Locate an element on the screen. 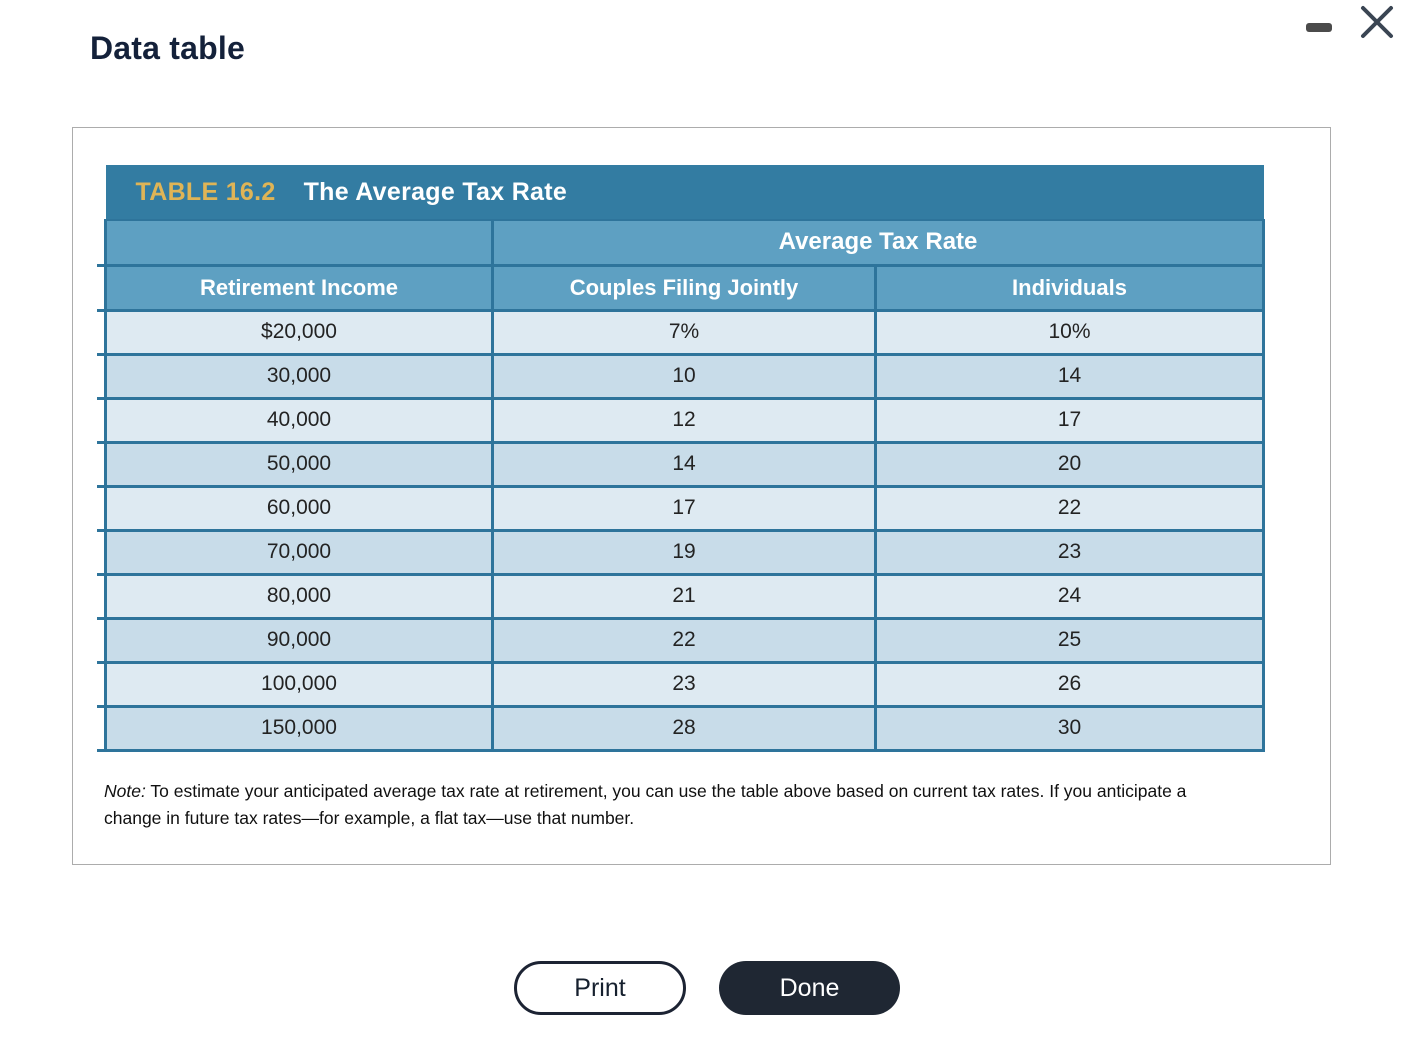  table-cell: 7% is located at coordinates (684, 332).